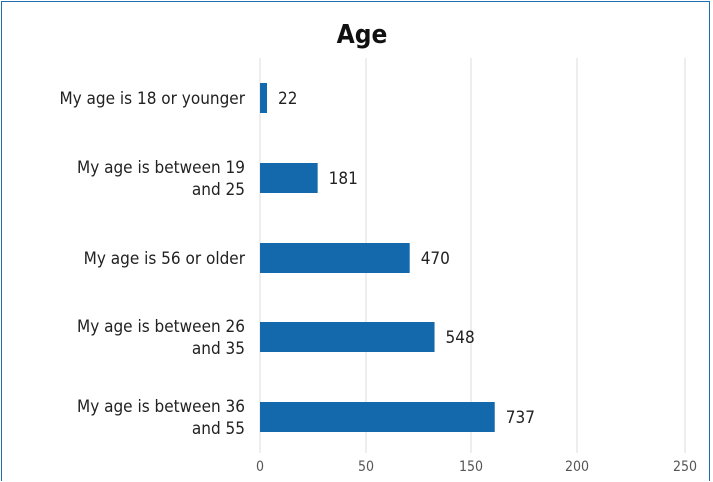 This screenshot has height=482, width=713. Describe the element at coordinates (161, 418) in the screenshot. I see `category-label: My age is between 36 and 55` at that location.